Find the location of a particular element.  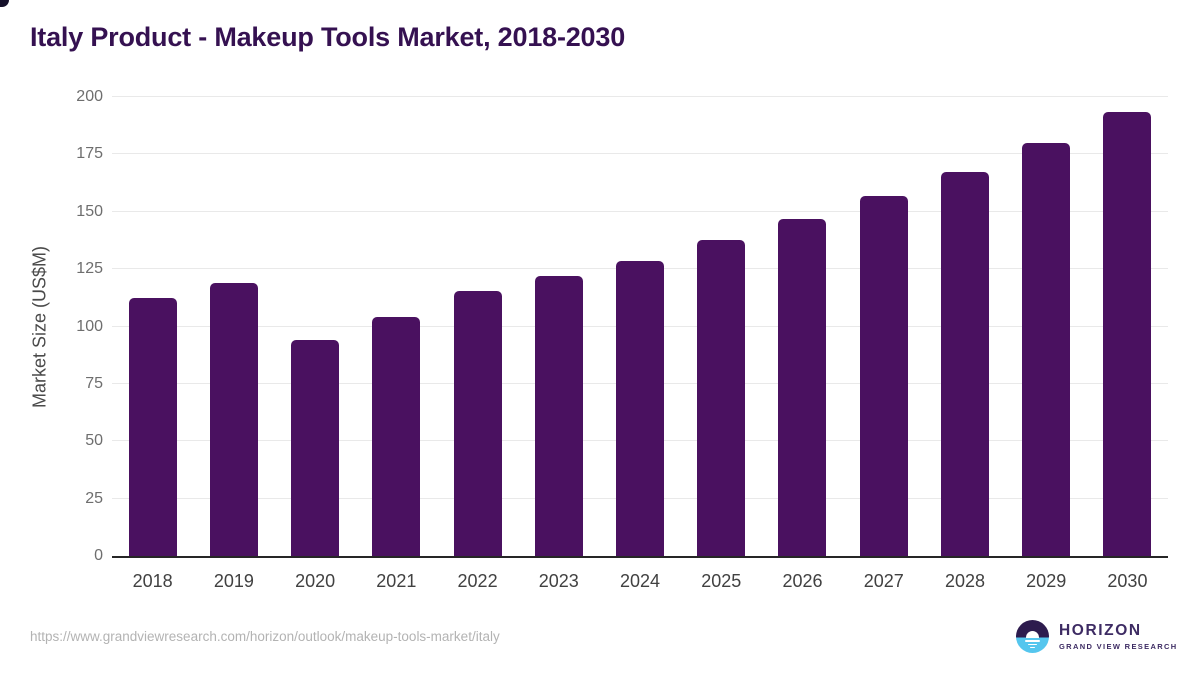

bar-2029 is located at coordinates (1046, 349).